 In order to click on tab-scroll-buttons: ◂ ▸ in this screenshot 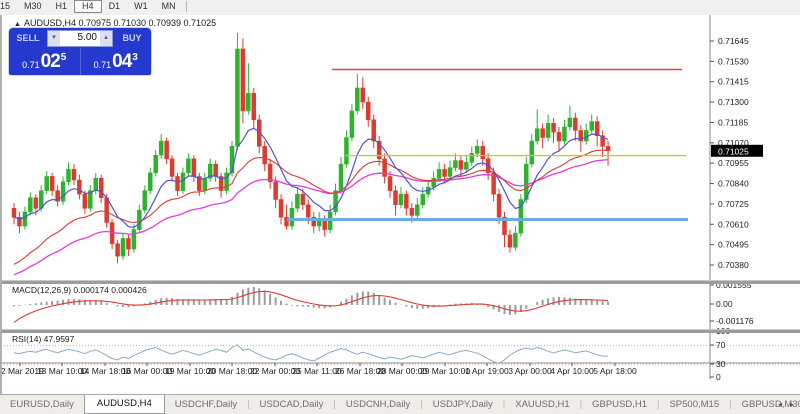, I will do `click(786, 404)`.